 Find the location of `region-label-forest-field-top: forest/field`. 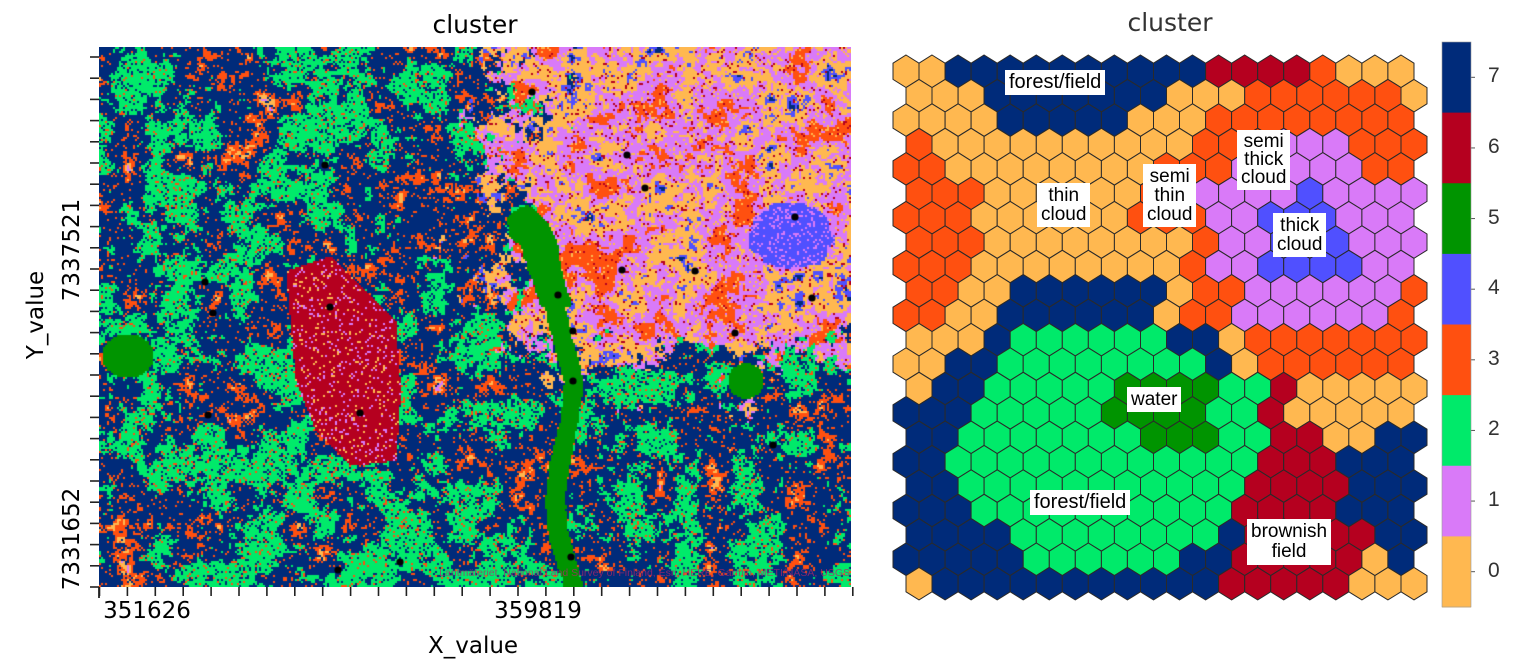

region-label-forest-field-top: forest/field is located at coordinates (1055, 82).